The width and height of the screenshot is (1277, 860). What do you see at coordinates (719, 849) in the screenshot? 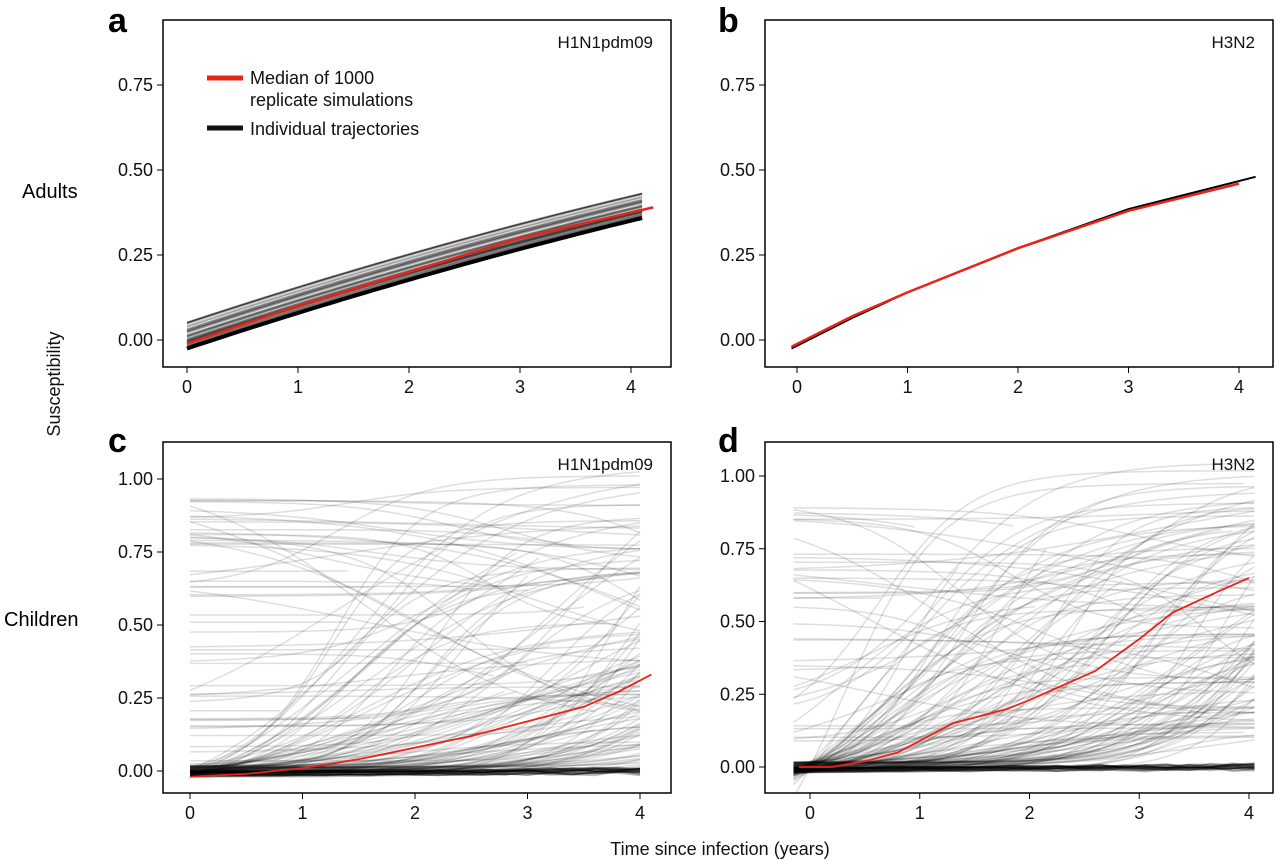
I see `x-axis-label: Time since infection (years)` at bounding box center [719, 849].